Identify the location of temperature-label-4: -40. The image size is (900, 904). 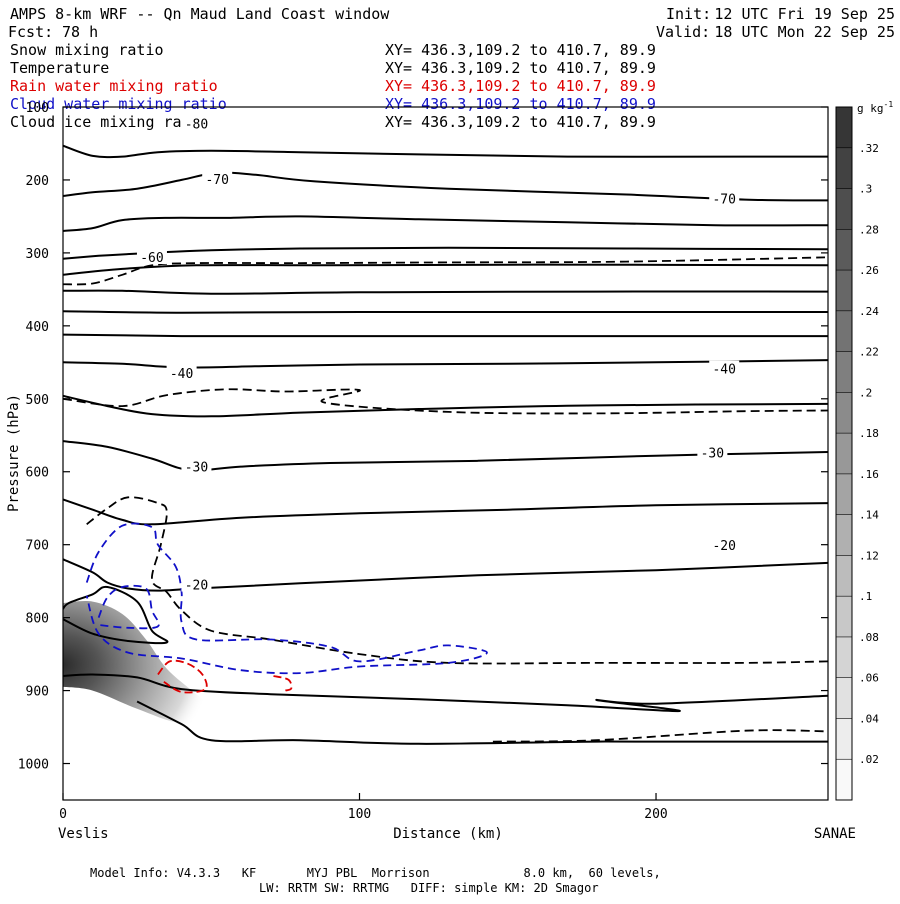
(181, 374).